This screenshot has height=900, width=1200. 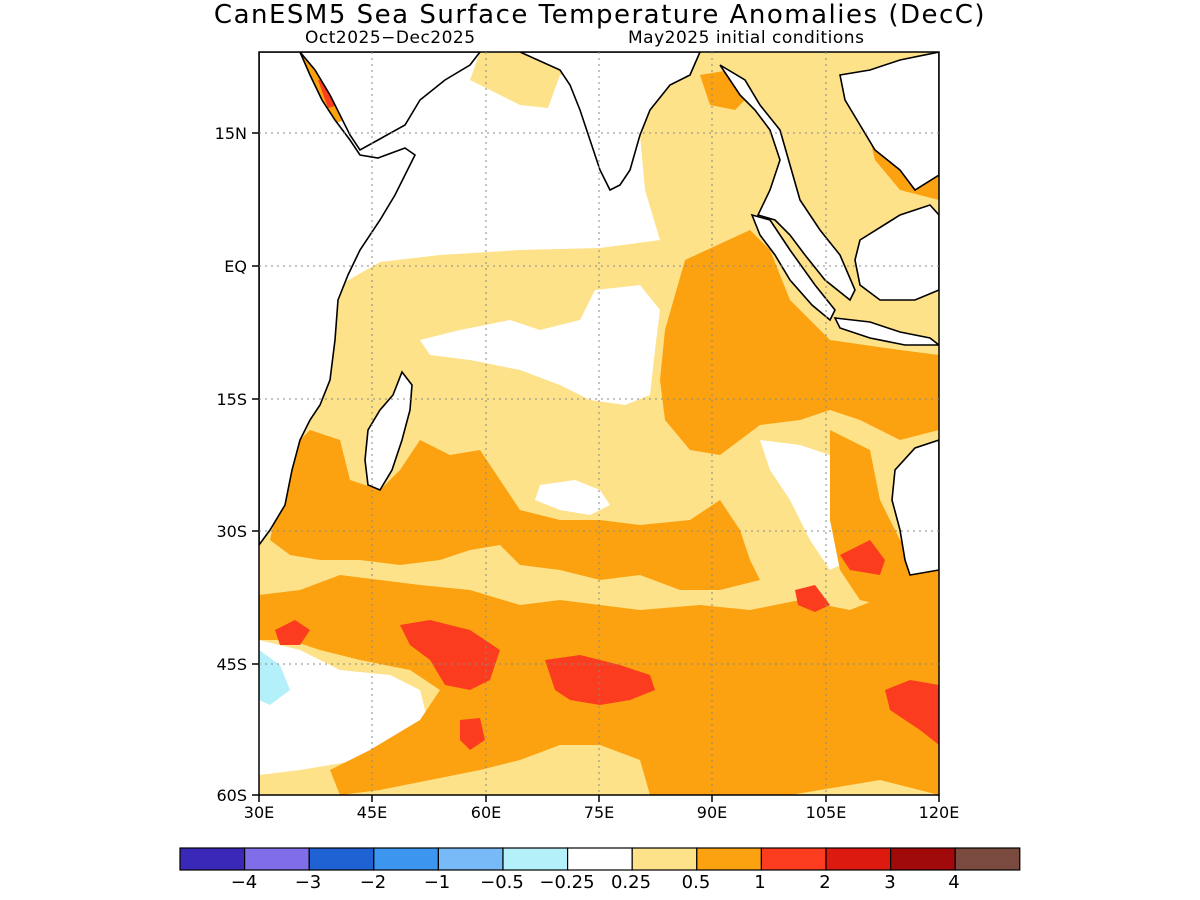 What do you see at coordinates (889, 122) in the screenshot?
I see `indochina-land` at bounding box center [889, 122].